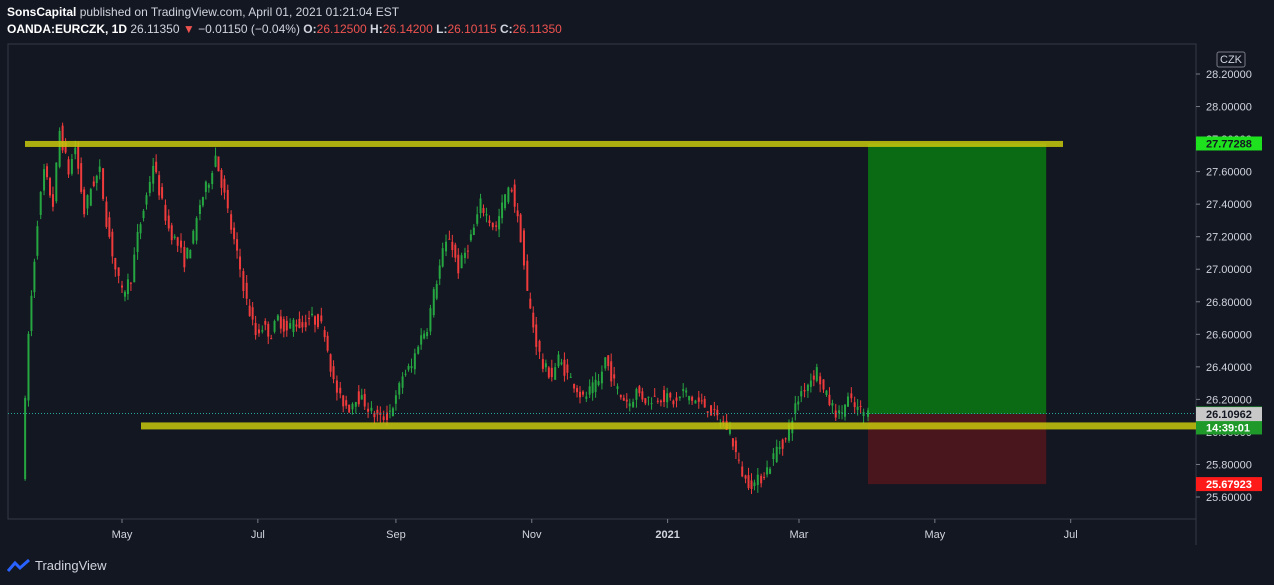 Image resolution: width=1274 pixels, height=585 pixels. What do you see at coordinates (957, 279) in the screenshot?
I see `target-zone` at bounding box center [957, 279].